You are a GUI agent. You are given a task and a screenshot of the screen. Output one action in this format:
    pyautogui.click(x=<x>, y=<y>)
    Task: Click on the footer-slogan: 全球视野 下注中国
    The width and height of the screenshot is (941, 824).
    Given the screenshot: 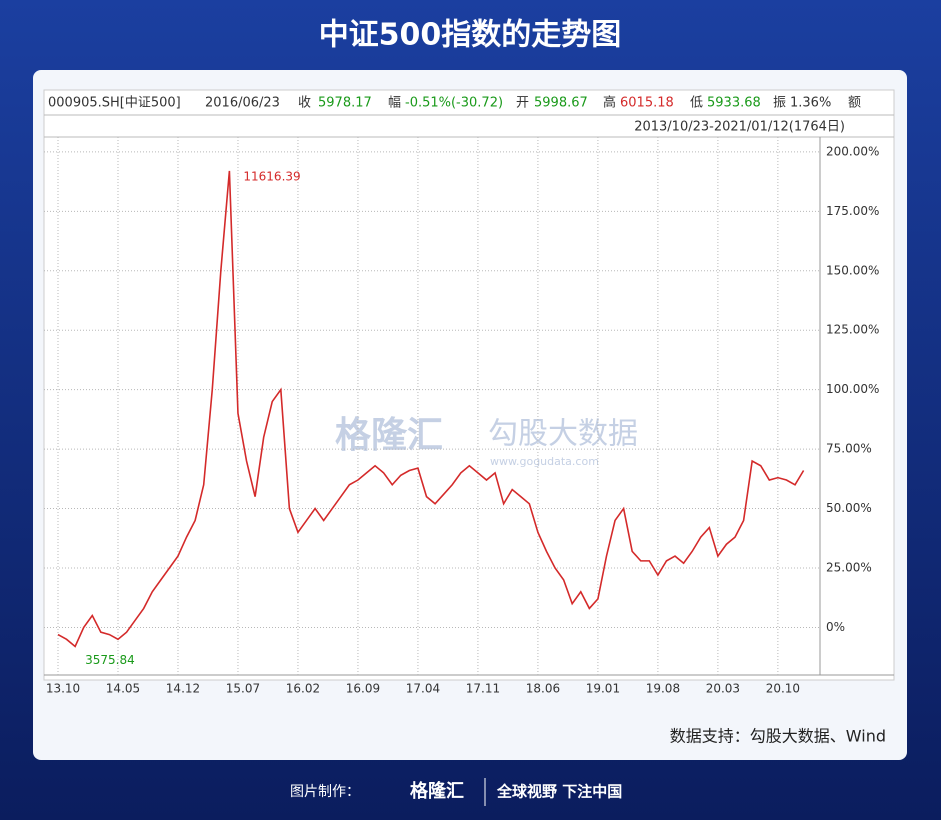 What is the action you would take?
    pyautogui.click(x=559, y=792)
    